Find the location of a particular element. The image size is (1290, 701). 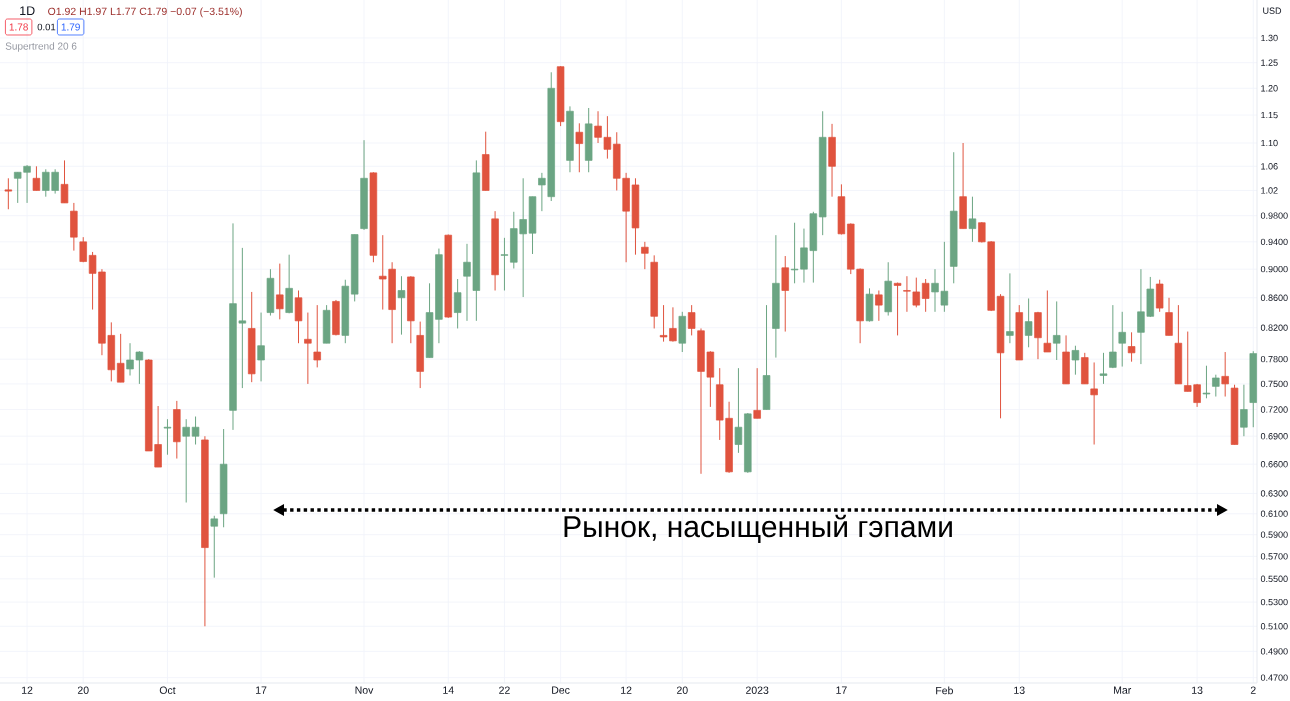

y-tick-label: 1.06 is located at coordinates (1269, 166).